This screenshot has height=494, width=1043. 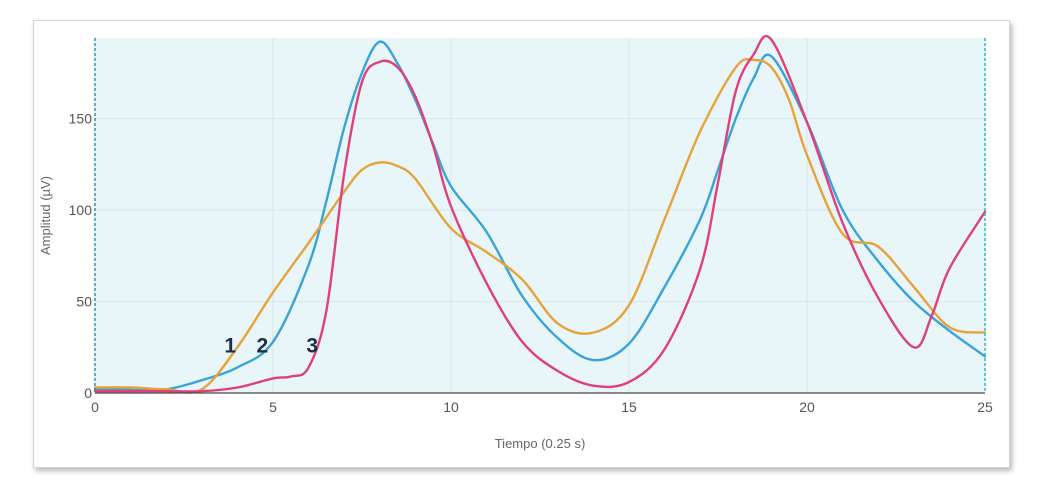 I want to click on x-tick-label: 25, so click(x=985, y=407).